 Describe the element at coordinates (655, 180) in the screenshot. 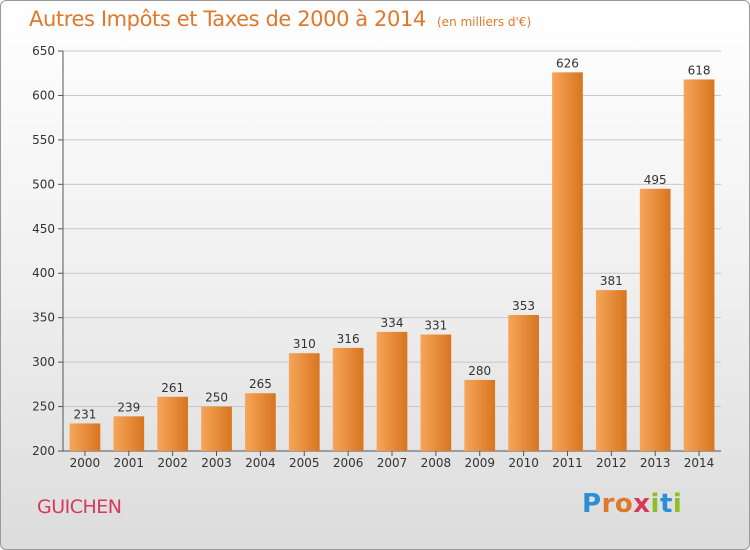

I see `data-label: 495` at that location.